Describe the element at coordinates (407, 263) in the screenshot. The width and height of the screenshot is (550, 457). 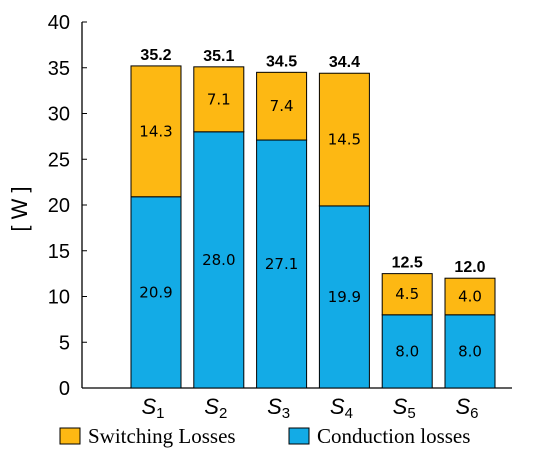
I see `total-label: 12.5` at that location.